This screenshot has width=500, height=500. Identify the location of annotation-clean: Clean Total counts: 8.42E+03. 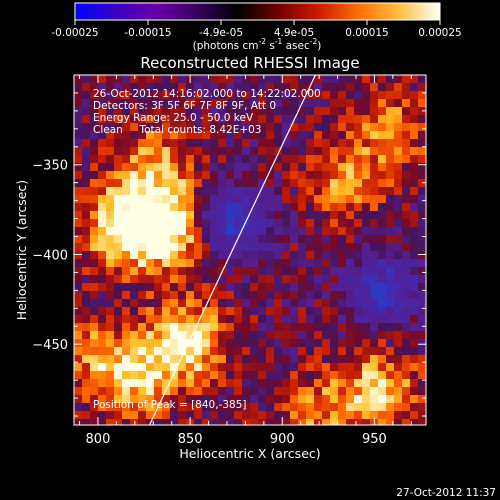
(177, 130).